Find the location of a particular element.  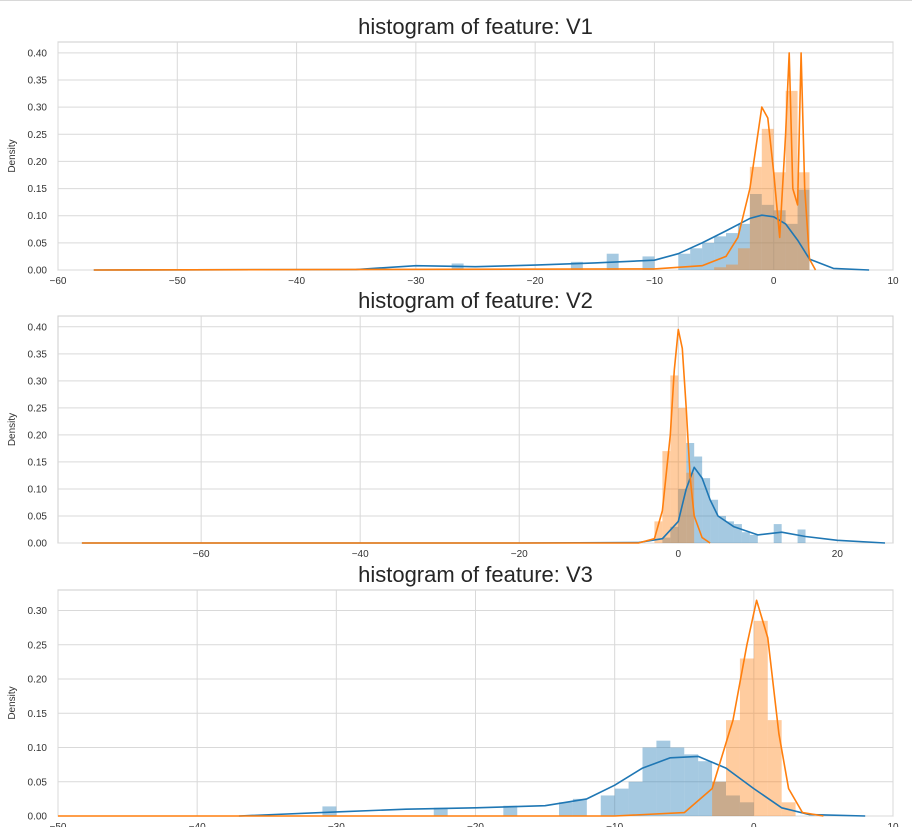

chart-title: histogram of feature: V3 is located at coordinates (475, 574).